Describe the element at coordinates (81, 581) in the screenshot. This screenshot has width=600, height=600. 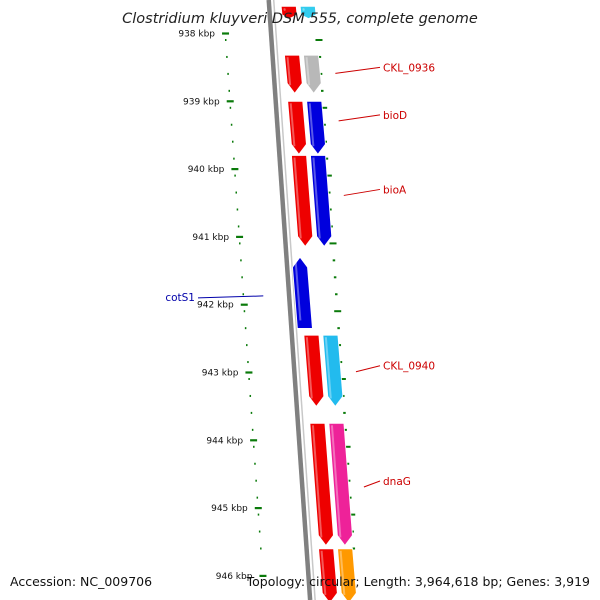
I see `accession-text: Accession: NC_009706` at that location.